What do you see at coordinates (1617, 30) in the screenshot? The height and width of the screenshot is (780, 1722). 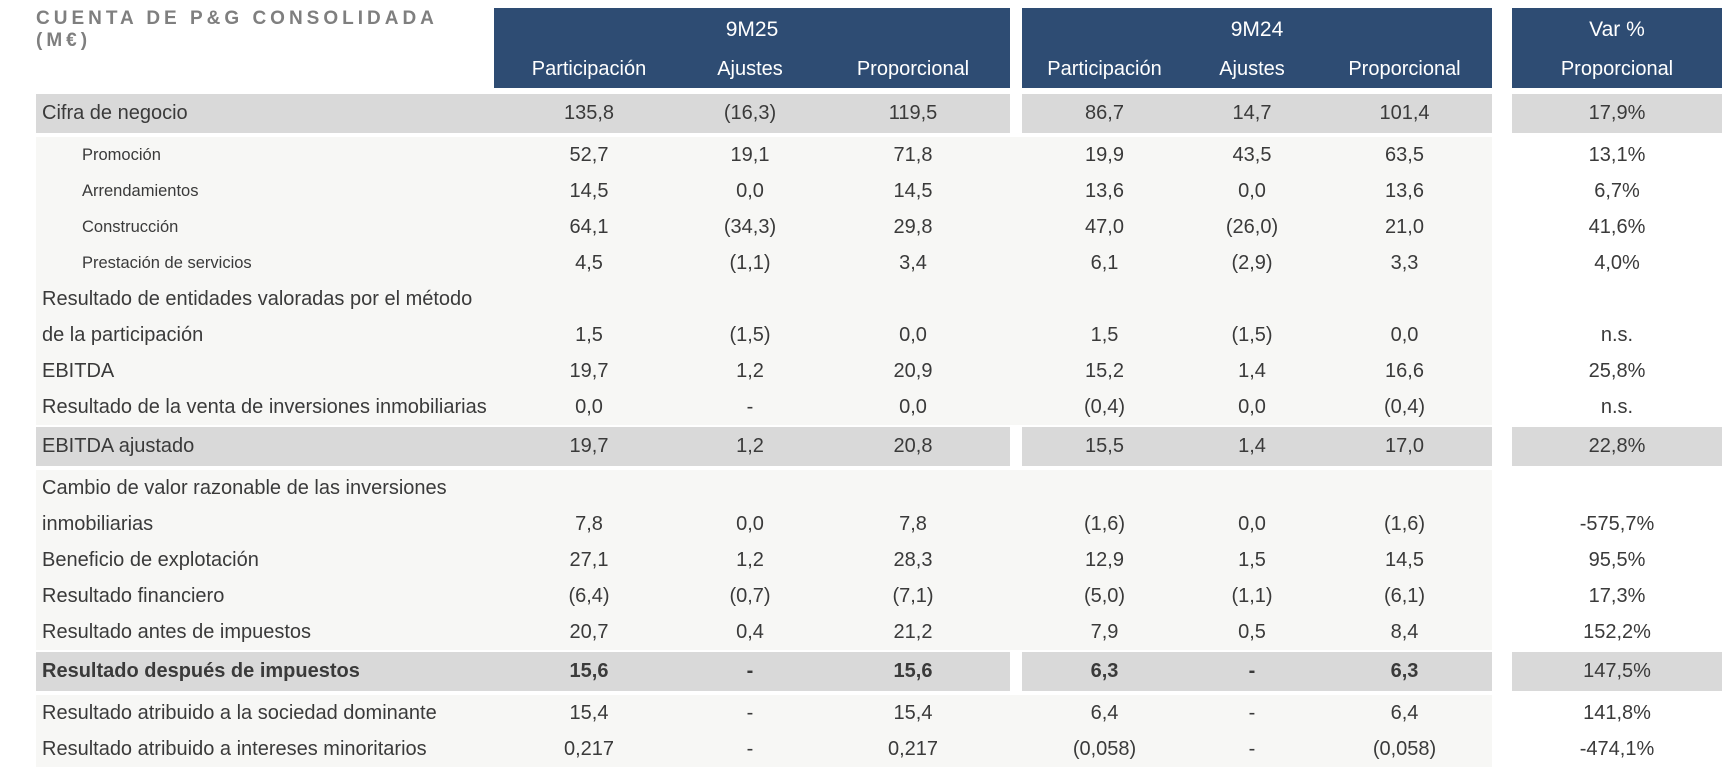 I see `column-group-var: Var %` at bounding box center [1617, 30].